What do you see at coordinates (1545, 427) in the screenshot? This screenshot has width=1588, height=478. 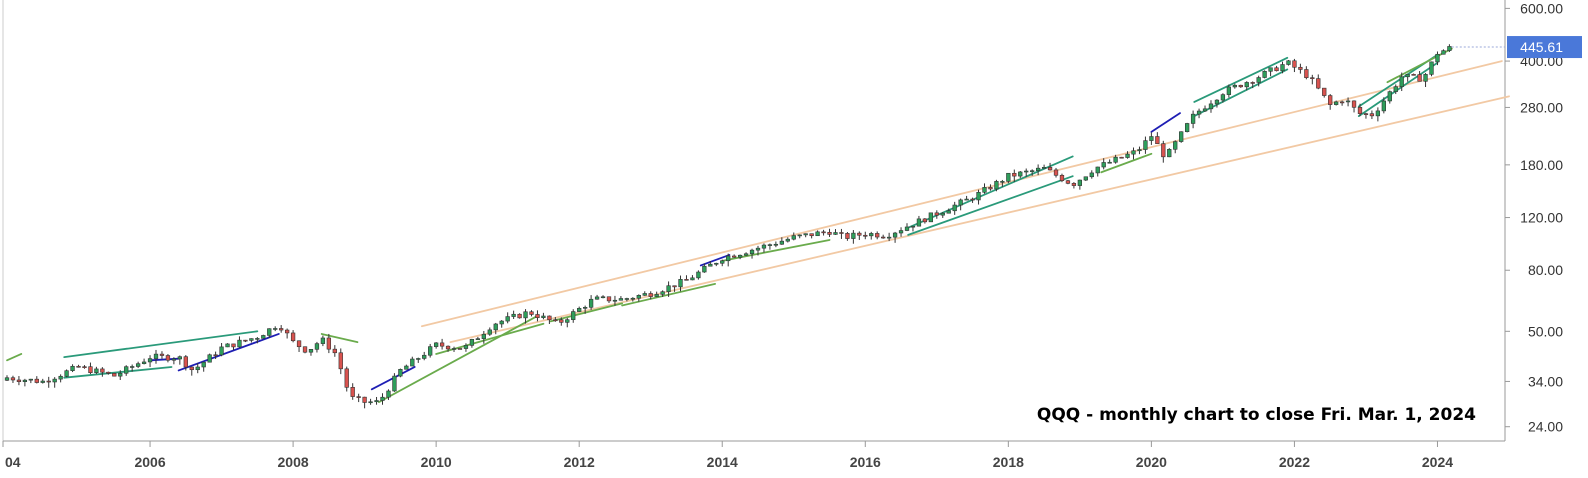 I see `price-tick-label: 24.00` at bounding box center [1545, 427].